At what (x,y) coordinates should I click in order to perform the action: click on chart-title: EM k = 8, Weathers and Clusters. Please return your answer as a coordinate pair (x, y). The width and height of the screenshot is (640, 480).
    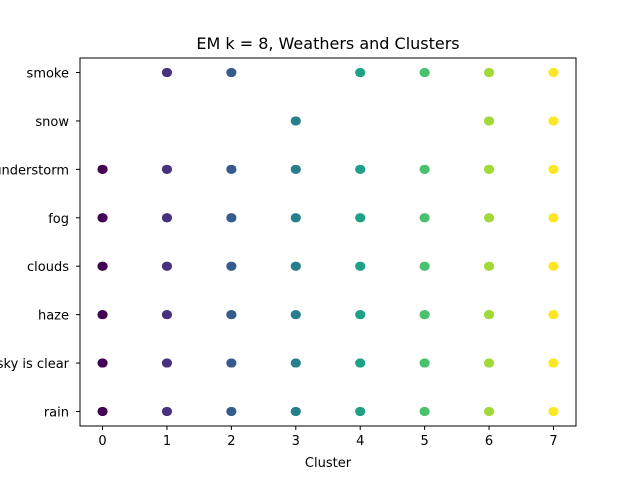
    Looking at the image, I should click on (327, 43).